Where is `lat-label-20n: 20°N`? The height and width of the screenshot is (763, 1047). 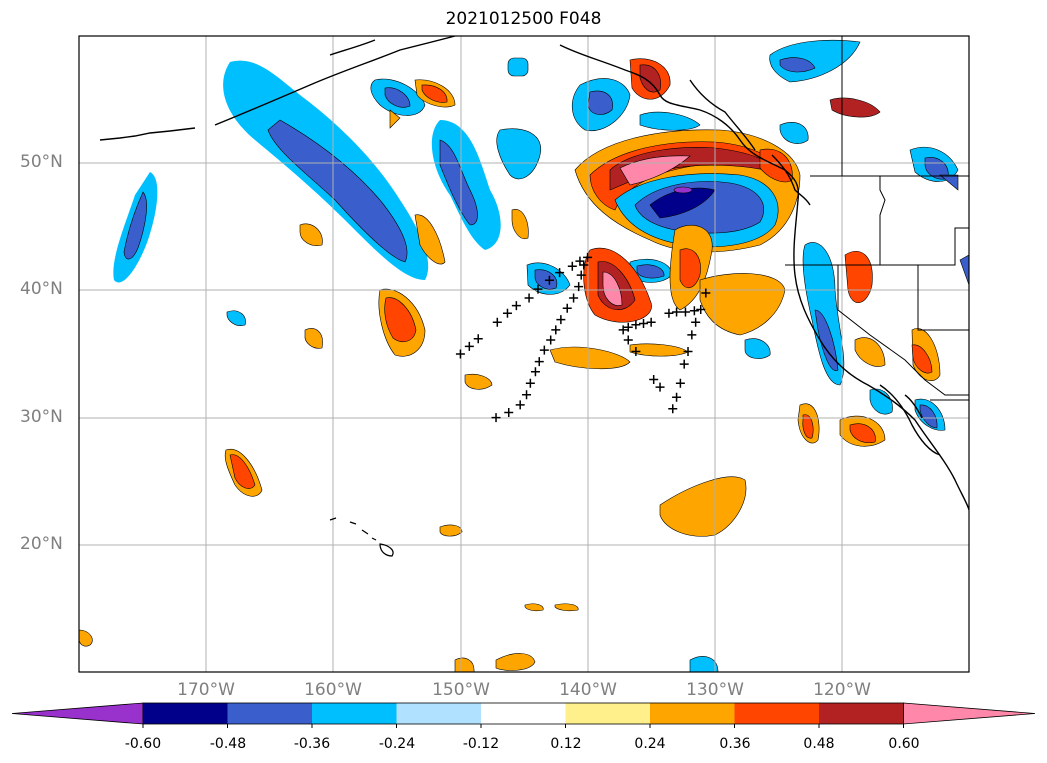
lat-label-20n: 20°N is located at coordinates (41, 544).